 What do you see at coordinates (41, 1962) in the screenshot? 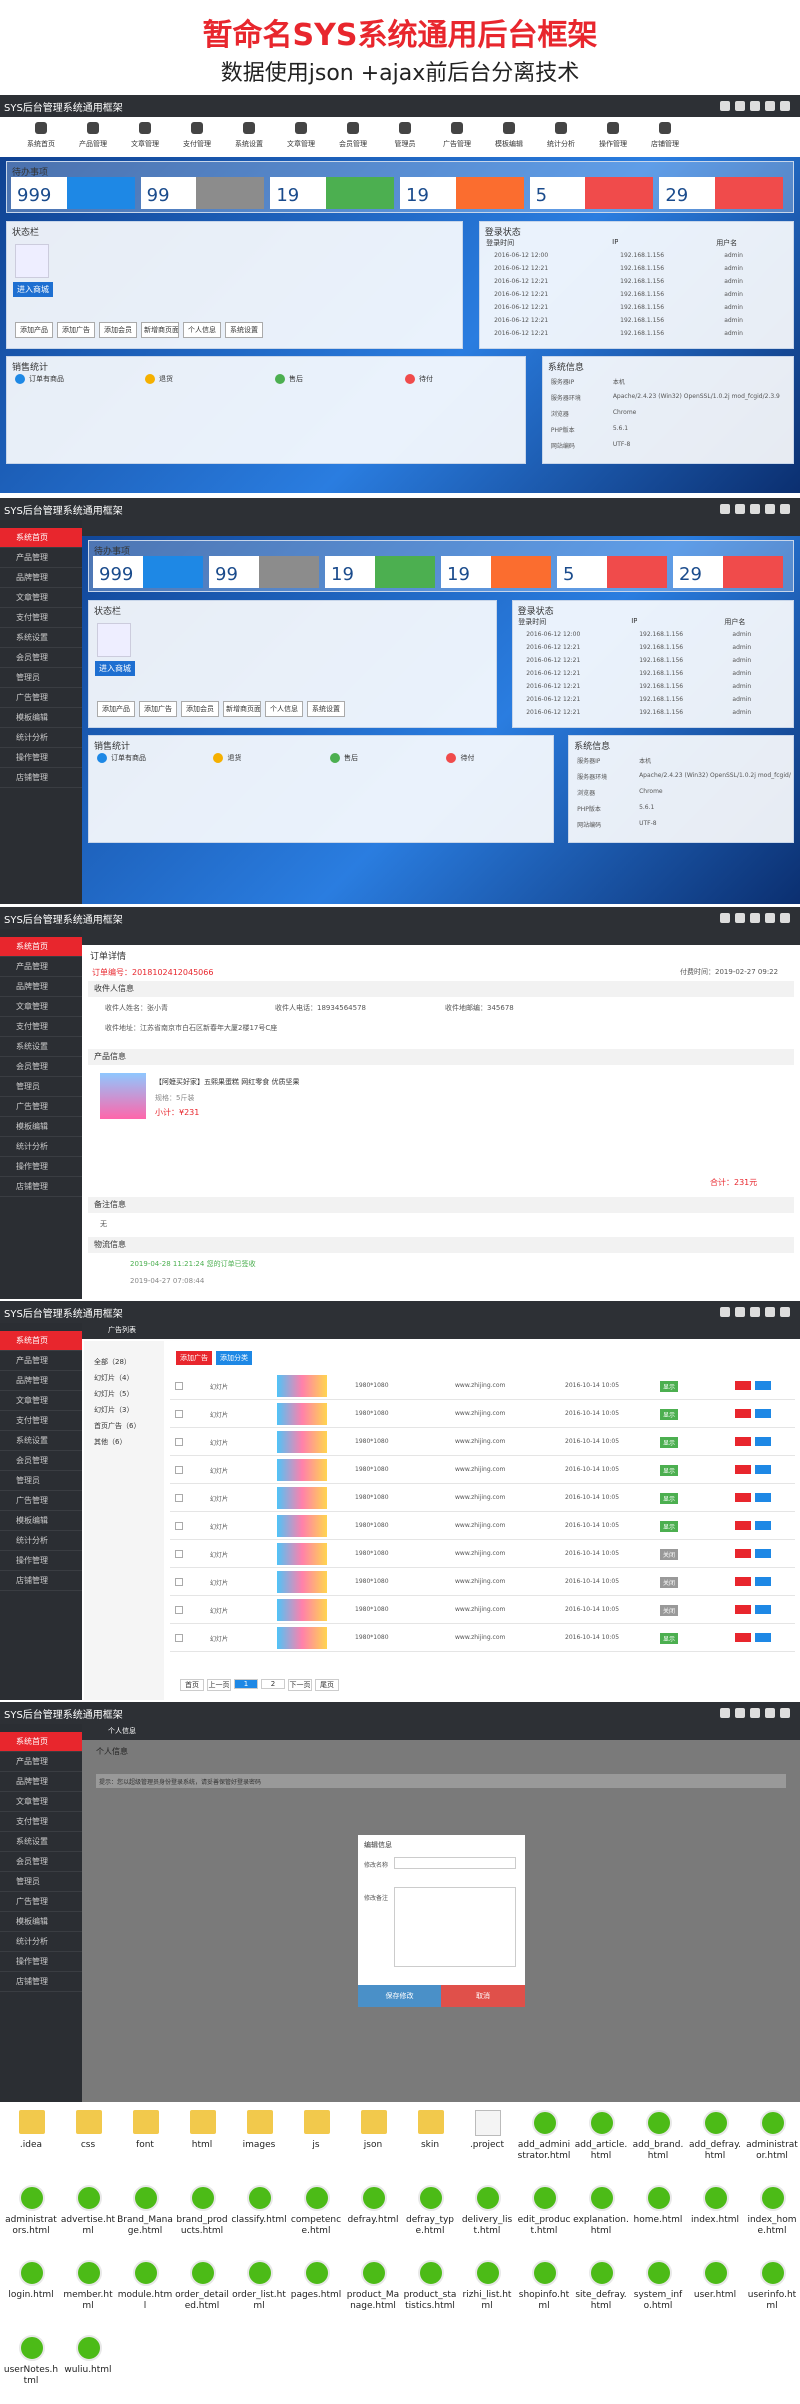
I see `sidebar-item: 操作管理` at bounding box center [41, 1962].